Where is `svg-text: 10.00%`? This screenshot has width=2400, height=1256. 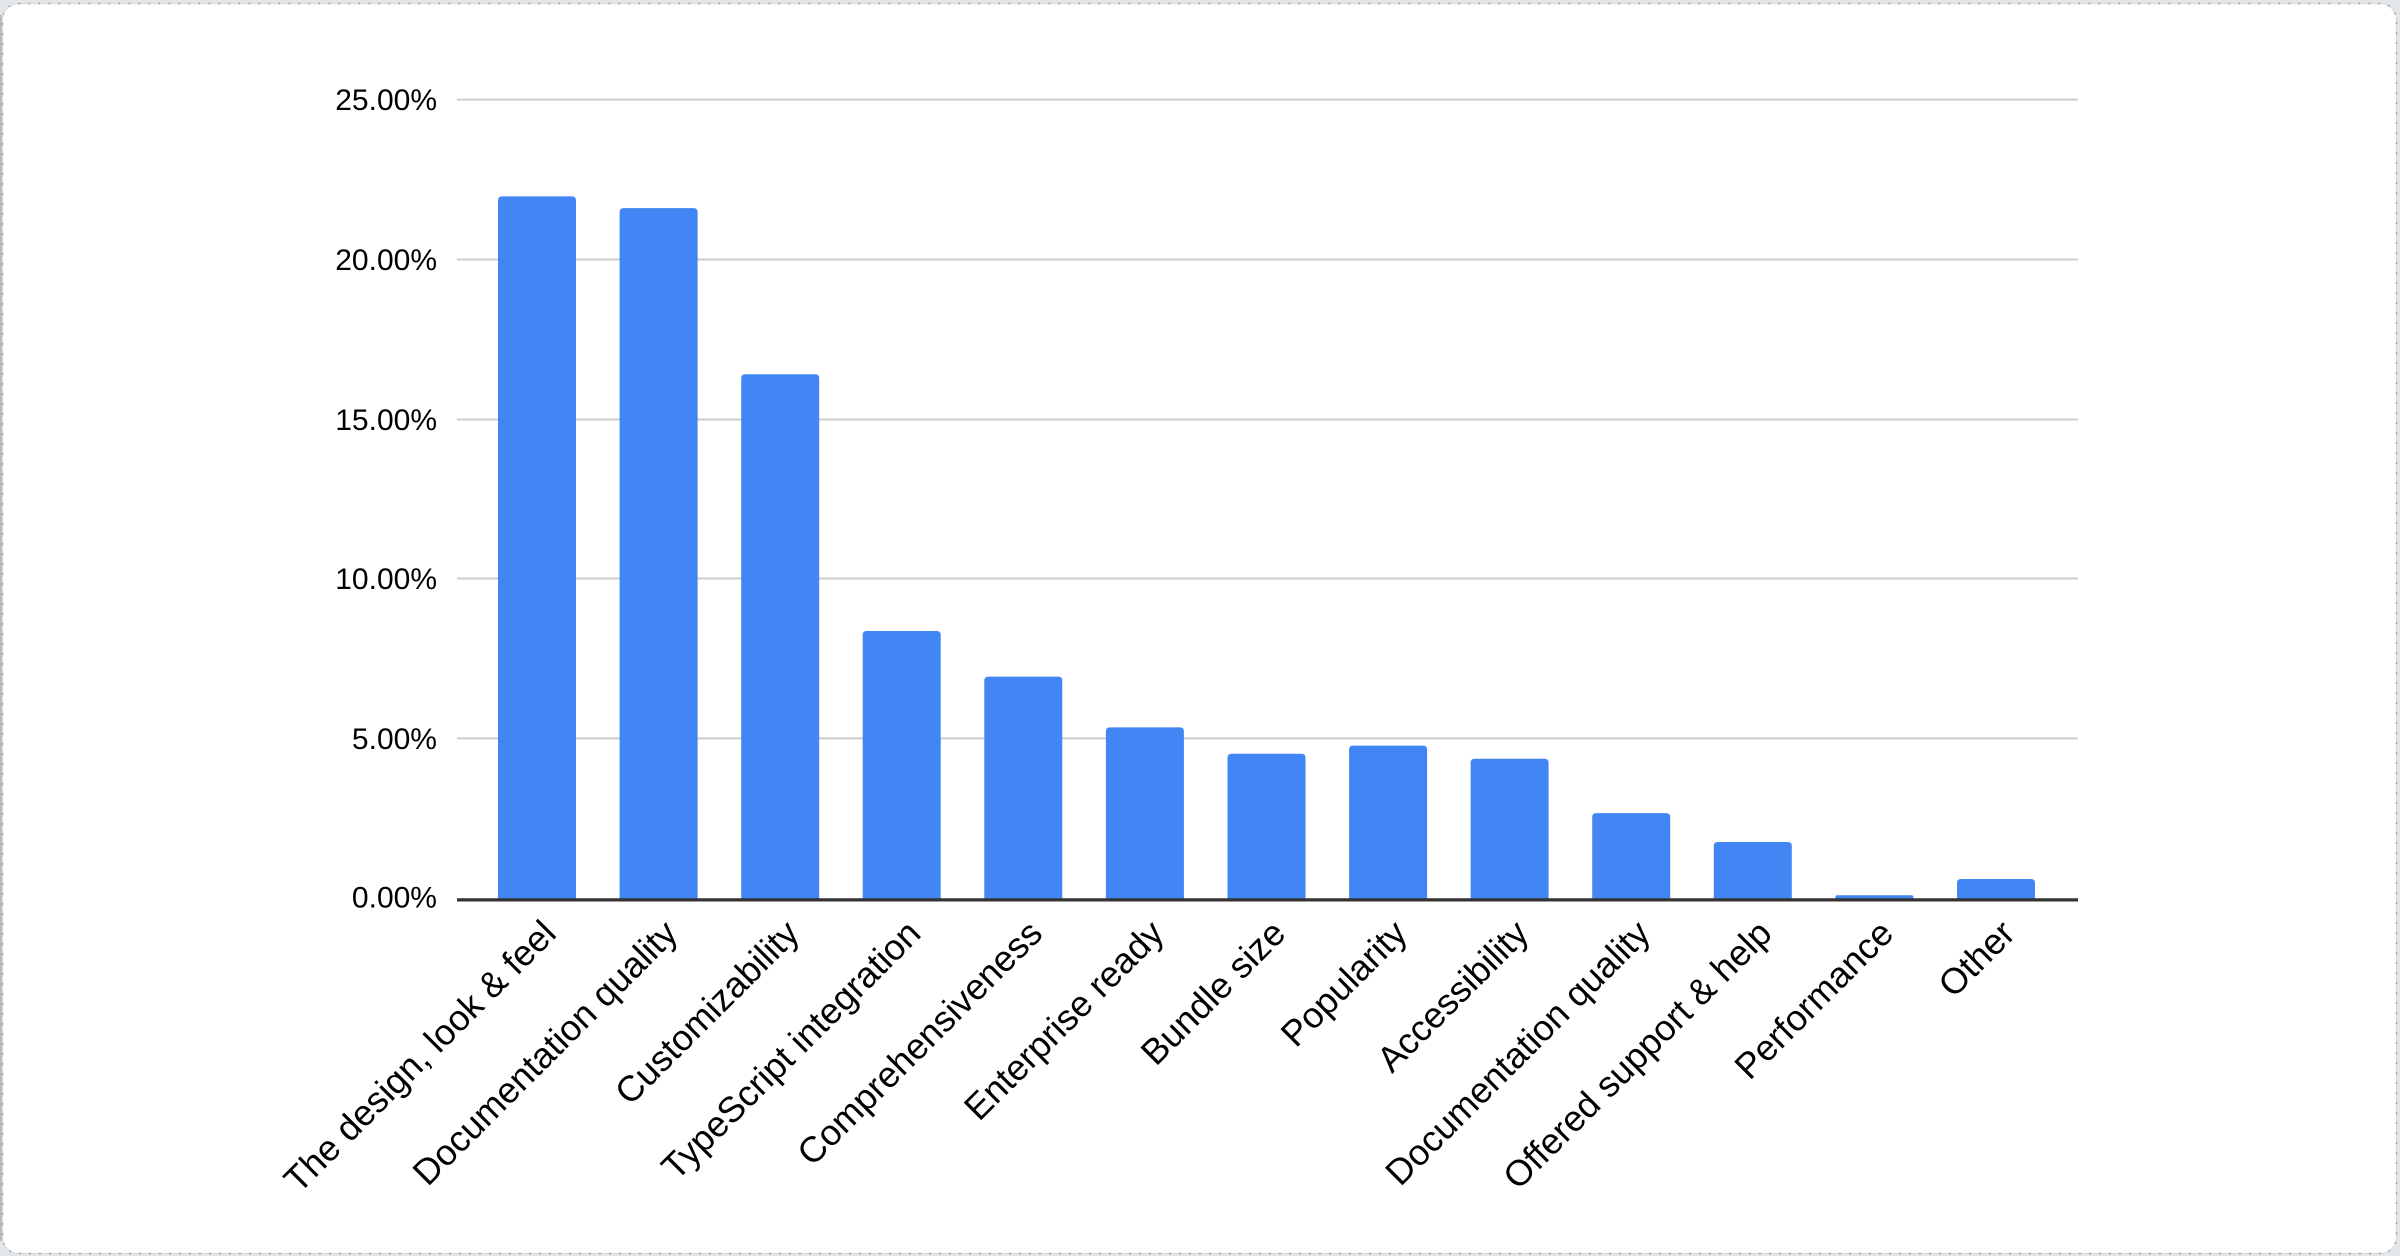
svg-text: 10.00% is located at coordinates (386, 579).